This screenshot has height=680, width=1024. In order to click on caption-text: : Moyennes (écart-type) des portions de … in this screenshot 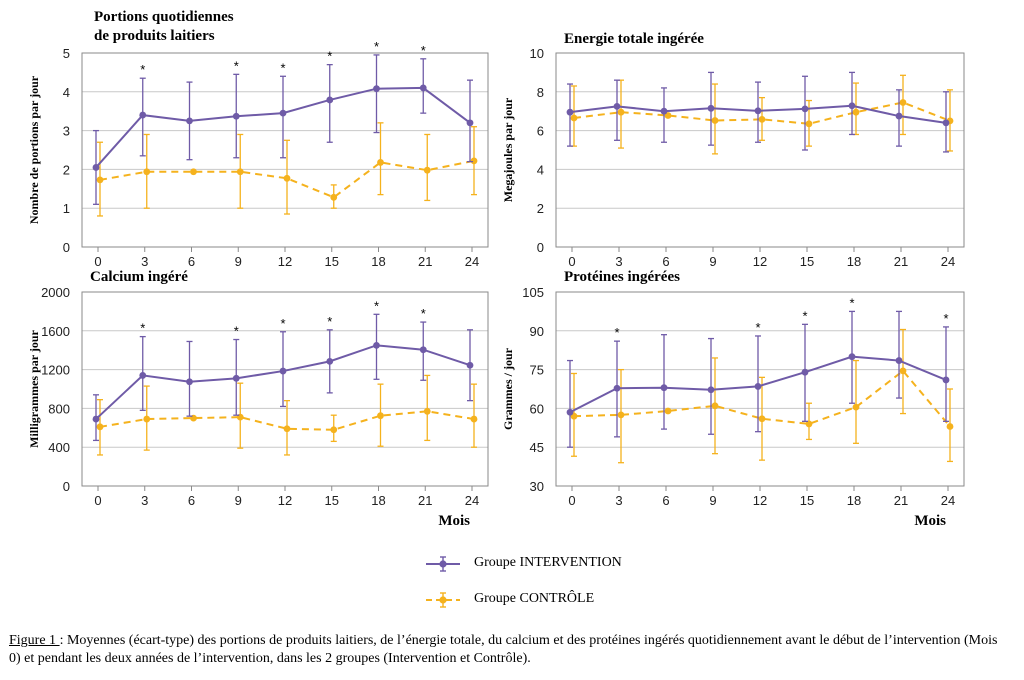, I will do `click(503, 649)`.